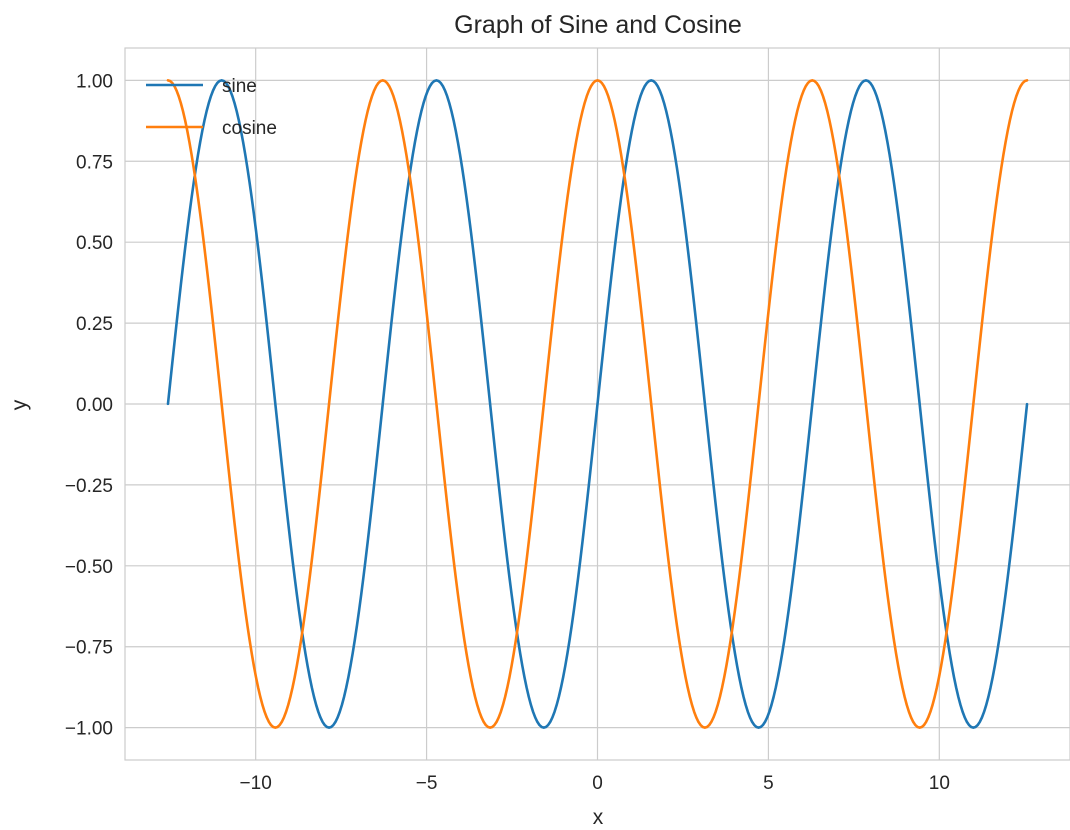 The height and width of the screenshot is (830, 1070). Describe the element at coordinates (89, 567) in the screenshot. I see `y-tick-label: −0.50` at that location.